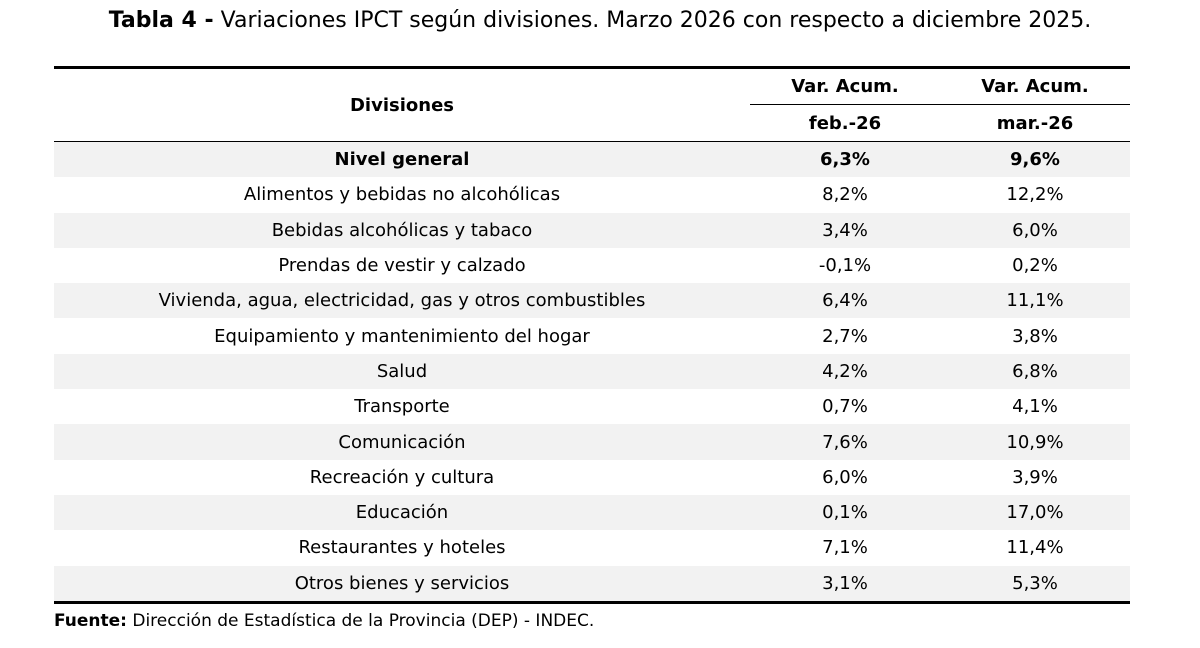 The height and width of the screenshot is (648, 1200). What do you see at coordinates (402, 477) in the screenshot?
I see `division-name: Recreación y cultura` at bounding box center [402, 477].